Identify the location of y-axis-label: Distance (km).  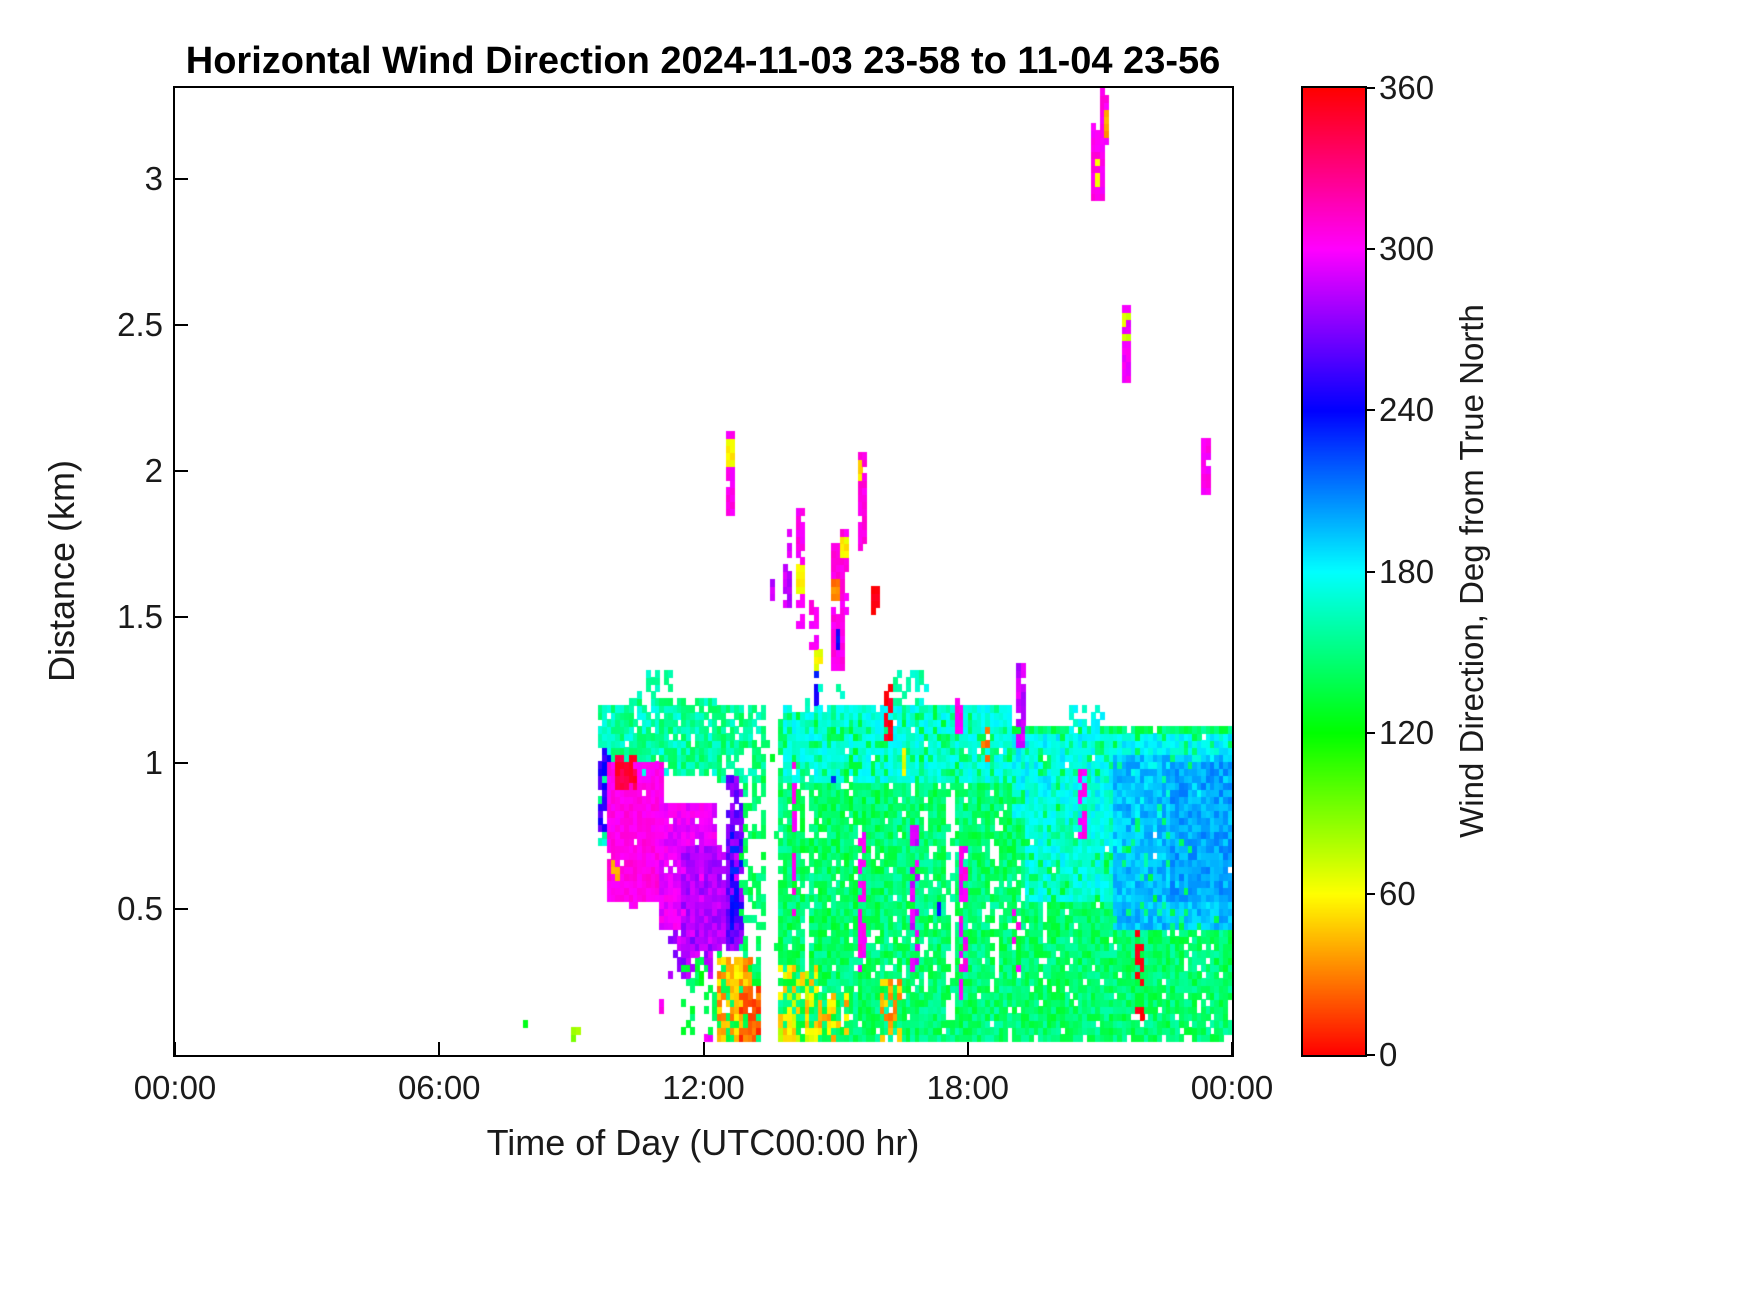
(61, 571).